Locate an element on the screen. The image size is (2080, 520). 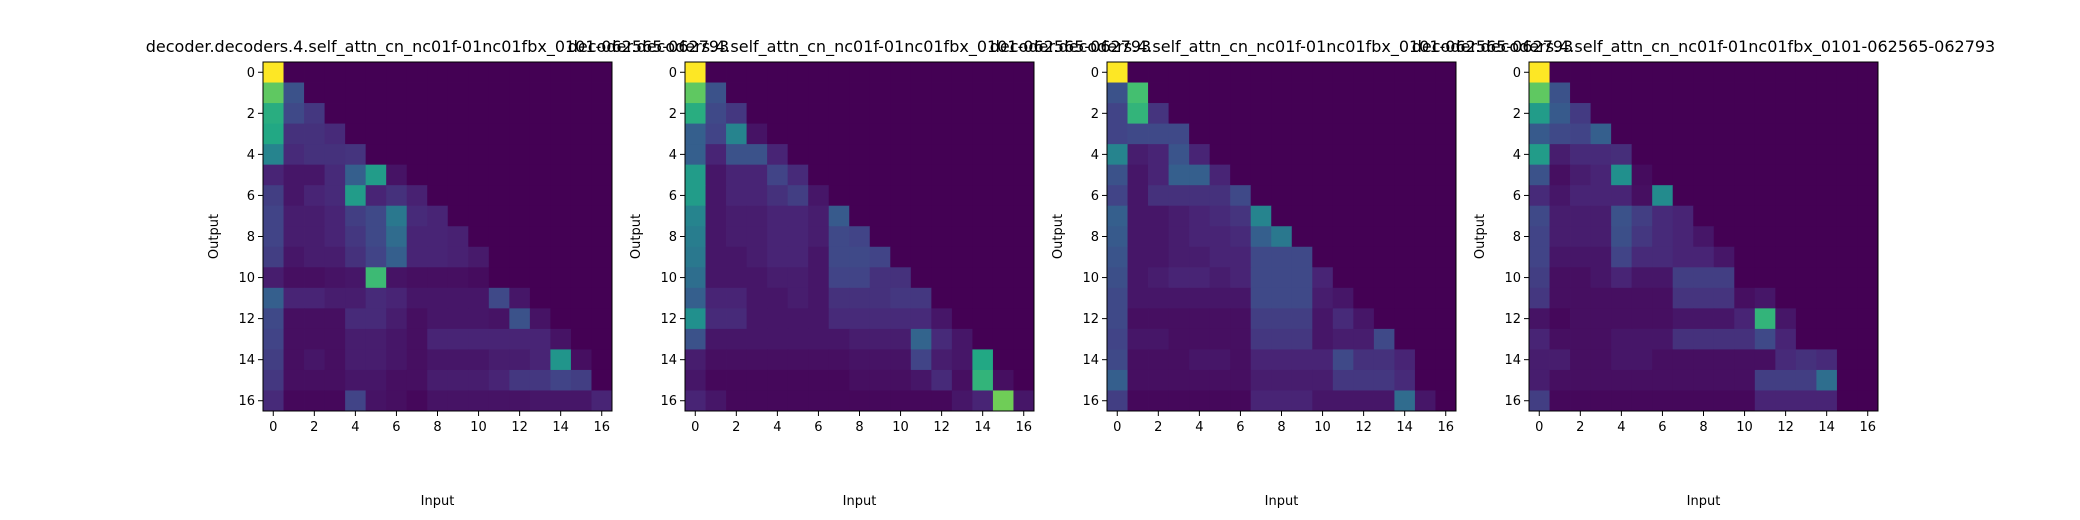
y-tick-label: 0 is located at coordinates (251, 73).